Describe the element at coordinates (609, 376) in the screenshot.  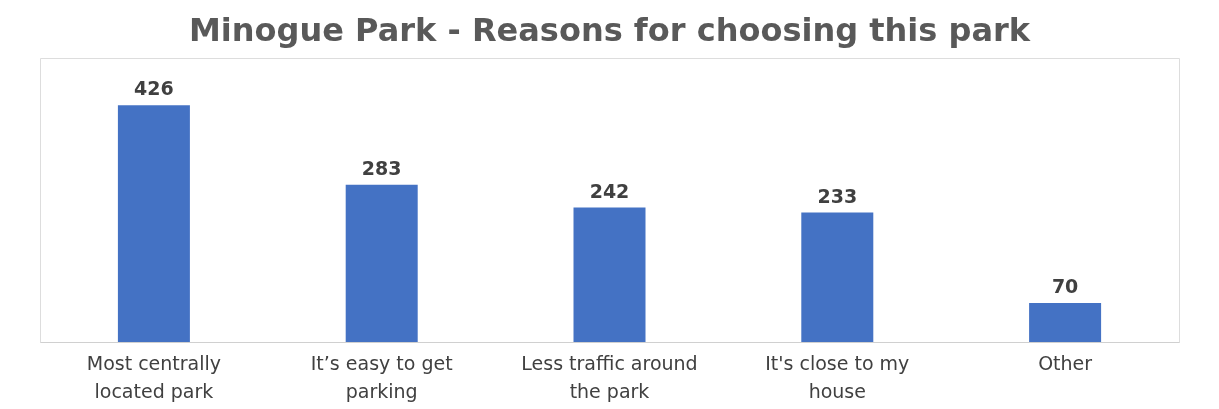
I see `x-tick-label: Less traffic around the park` at that location.